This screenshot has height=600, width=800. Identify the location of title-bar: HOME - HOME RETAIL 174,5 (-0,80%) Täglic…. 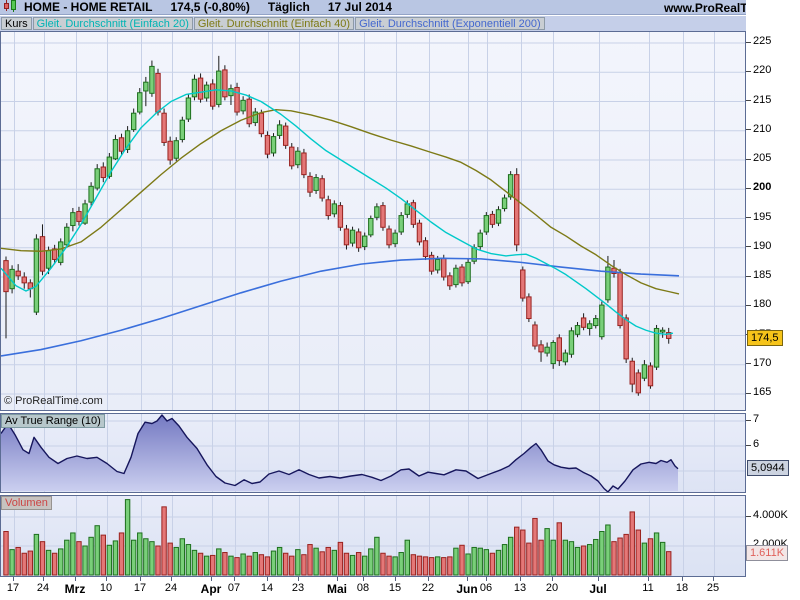
(400, 7).